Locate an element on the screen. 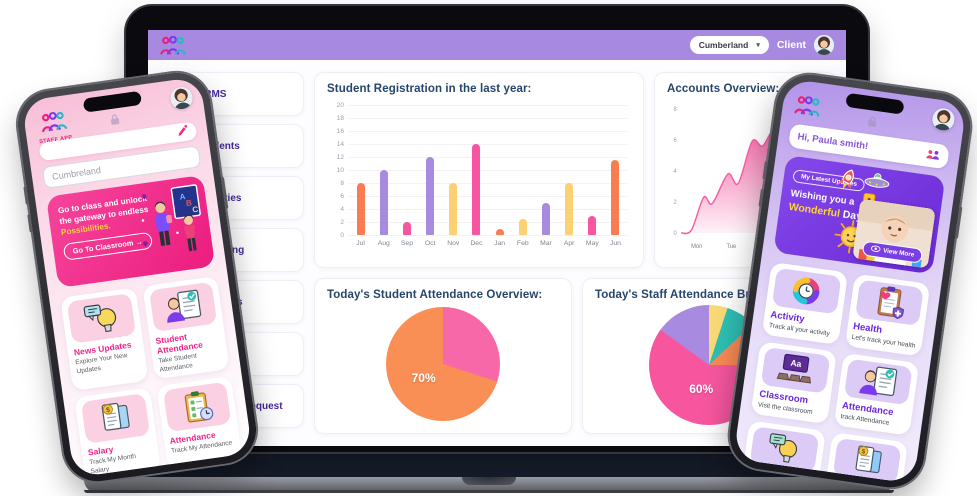 Image resolution: width=977 pixels, height=496 pixels. tenant-select: Cumberland ▾ is located at coordinates (729, 45).